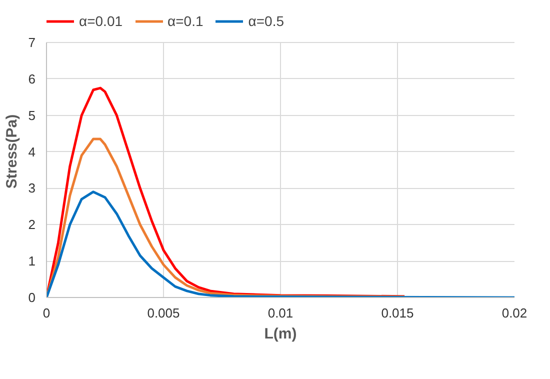  What do you see at coordinates (186, 21) in the screenshot?
I see `legend-label: α=0.1` at bounding box center [186, 21].